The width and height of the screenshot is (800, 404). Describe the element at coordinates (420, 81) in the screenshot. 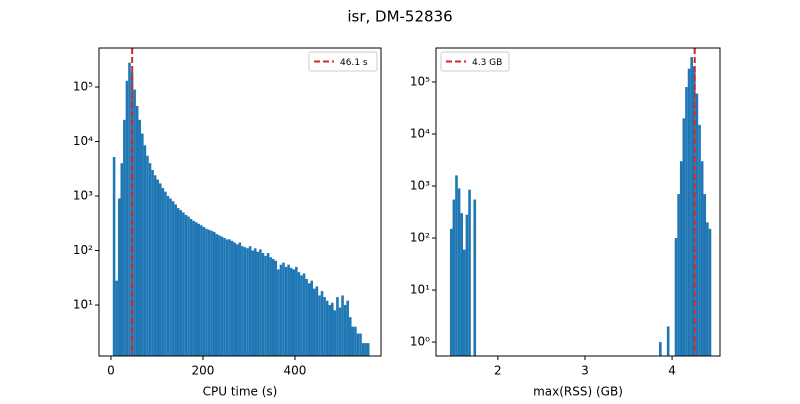

I see `y-tick-label: 10⁵` at that location.